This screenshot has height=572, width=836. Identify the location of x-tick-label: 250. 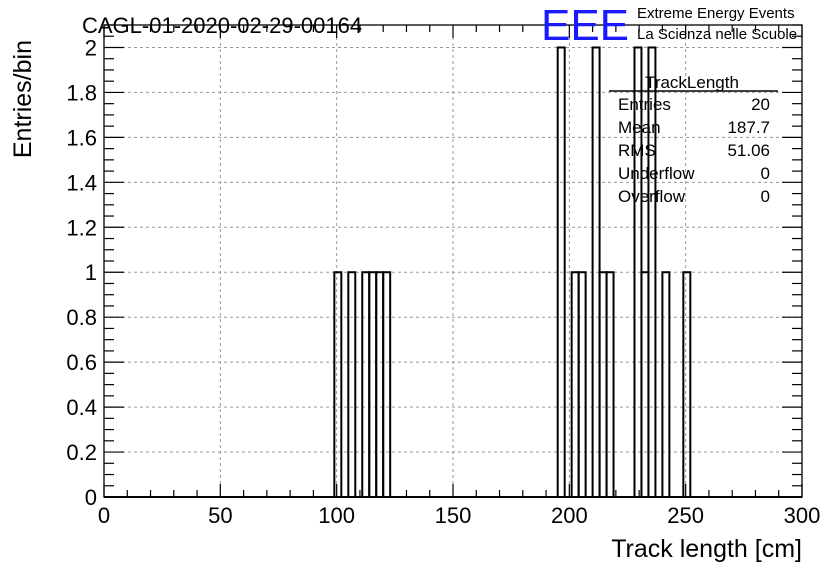
(685, 515).